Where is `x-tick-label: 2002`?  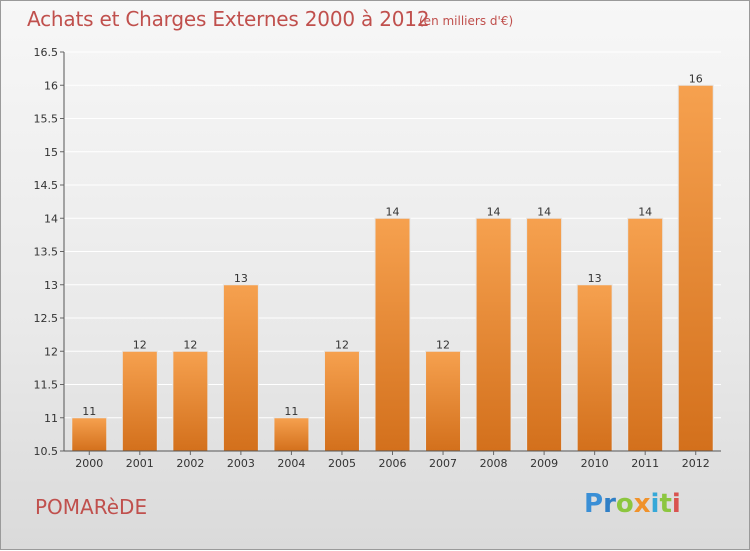
x-tick-label: 2002 is located at coordinates (190, 463).